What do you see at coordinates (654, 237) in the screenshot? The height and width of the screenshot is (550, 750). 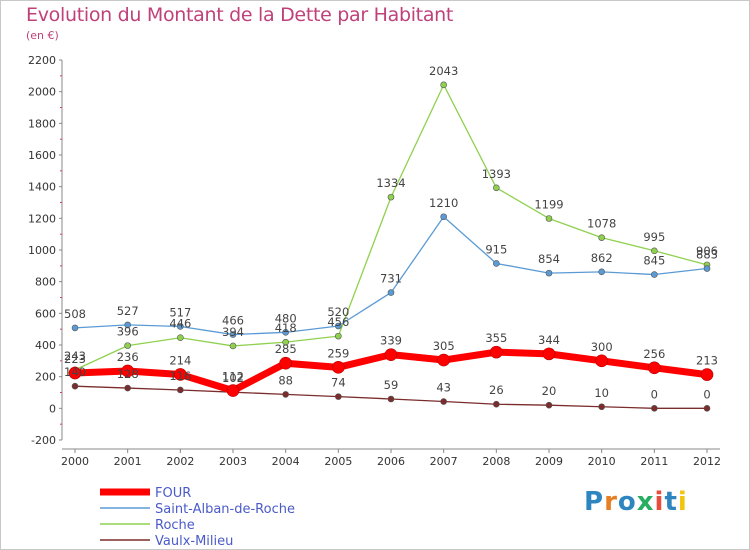 I see `data-label-roche: 995` at bounding box center [654, 237].